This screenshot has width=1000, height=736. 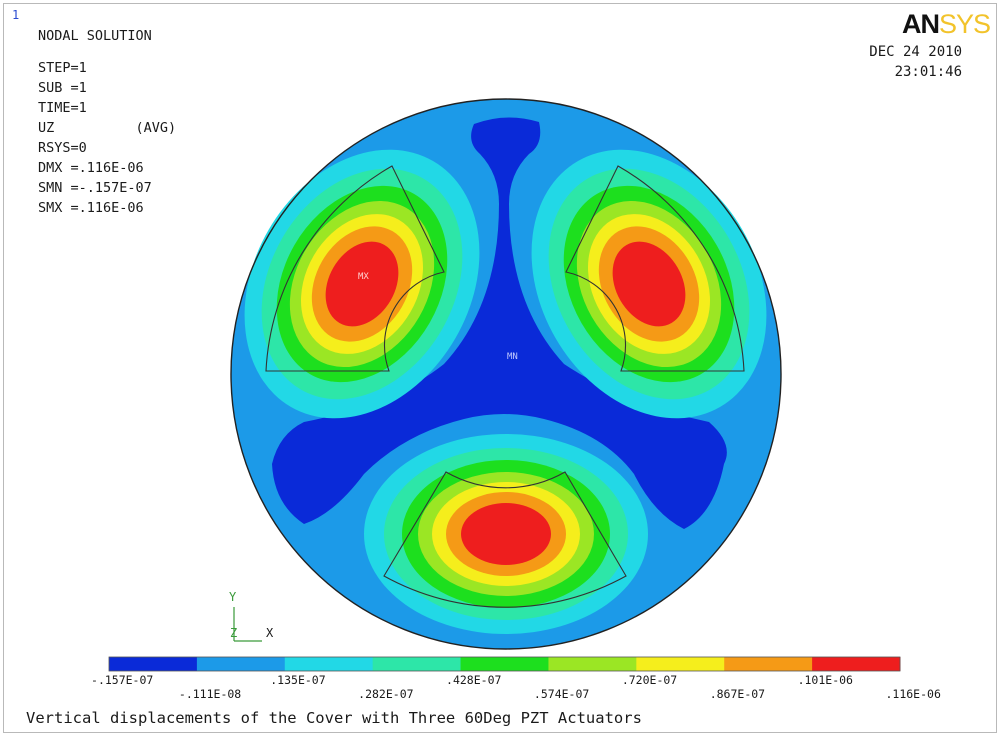 What do you see at coordinates (16, 15) in the screenshot?
I see `window-number: 1` at bounding box center [16, 15].